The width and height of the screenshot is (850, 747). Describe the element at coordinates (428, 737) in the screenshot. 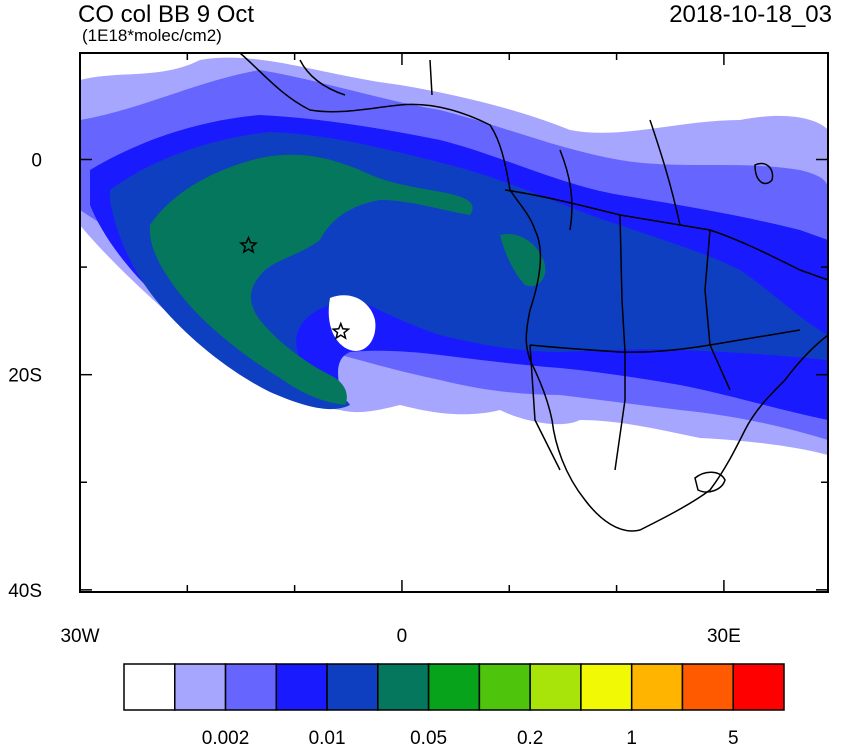

I see `colorbar-label: 0.05` at that location.